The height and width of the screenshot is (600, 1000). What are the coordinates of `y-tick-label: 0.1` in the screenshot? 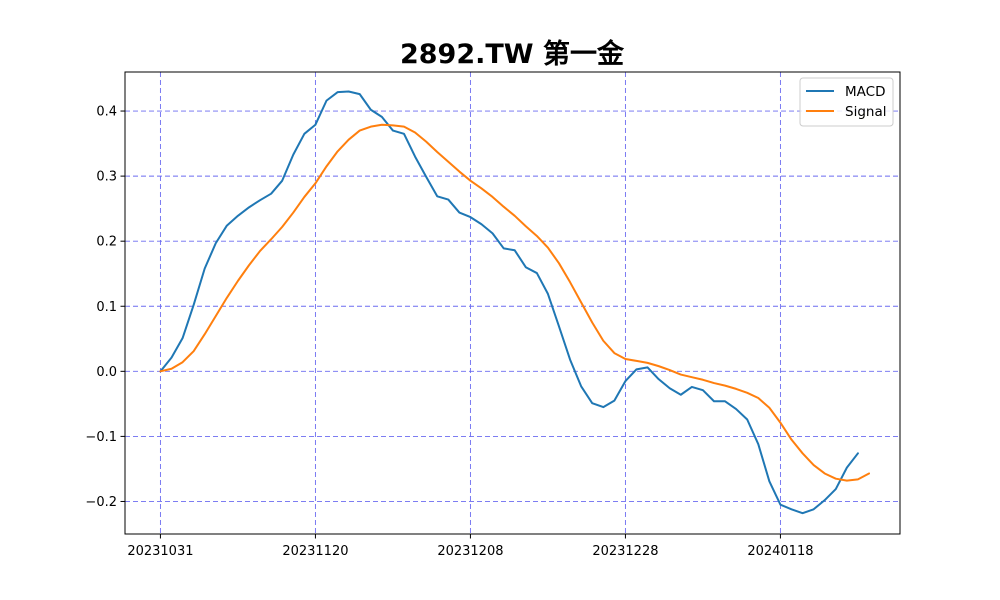 It's located at (106, 307).